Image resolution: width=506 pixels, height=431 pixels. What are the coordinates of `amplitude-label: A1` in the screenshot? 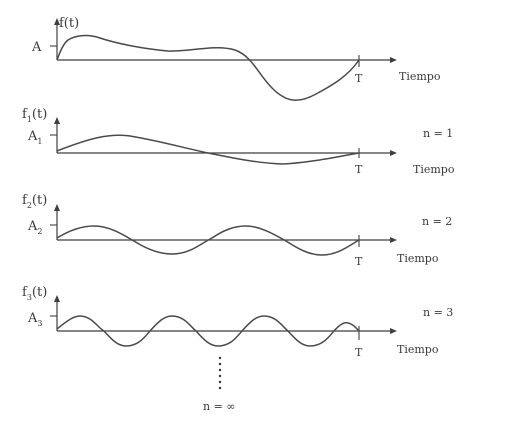 It's located at (34, 137).